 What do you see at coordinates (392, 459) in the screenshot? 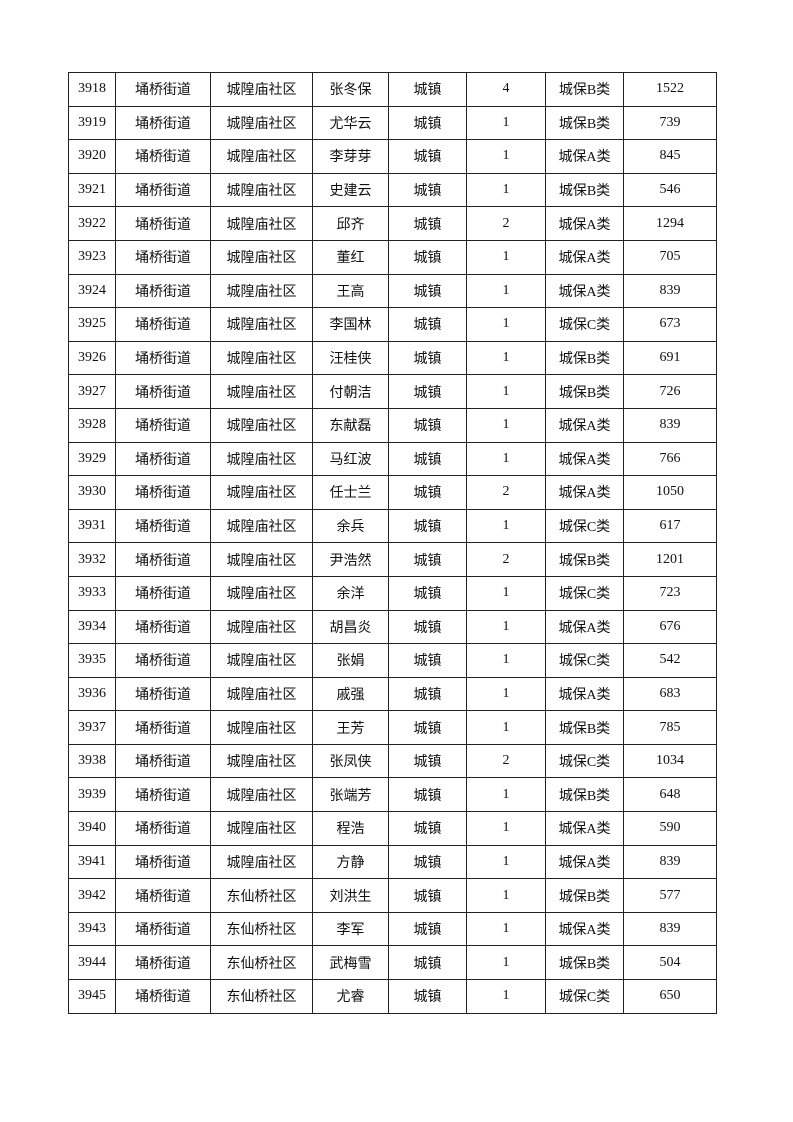
I see `table-row: 3929 埇桥街道 城隍庙社区 马红波 城镇 1 城保A类 766` at bounding box center [392, 459].